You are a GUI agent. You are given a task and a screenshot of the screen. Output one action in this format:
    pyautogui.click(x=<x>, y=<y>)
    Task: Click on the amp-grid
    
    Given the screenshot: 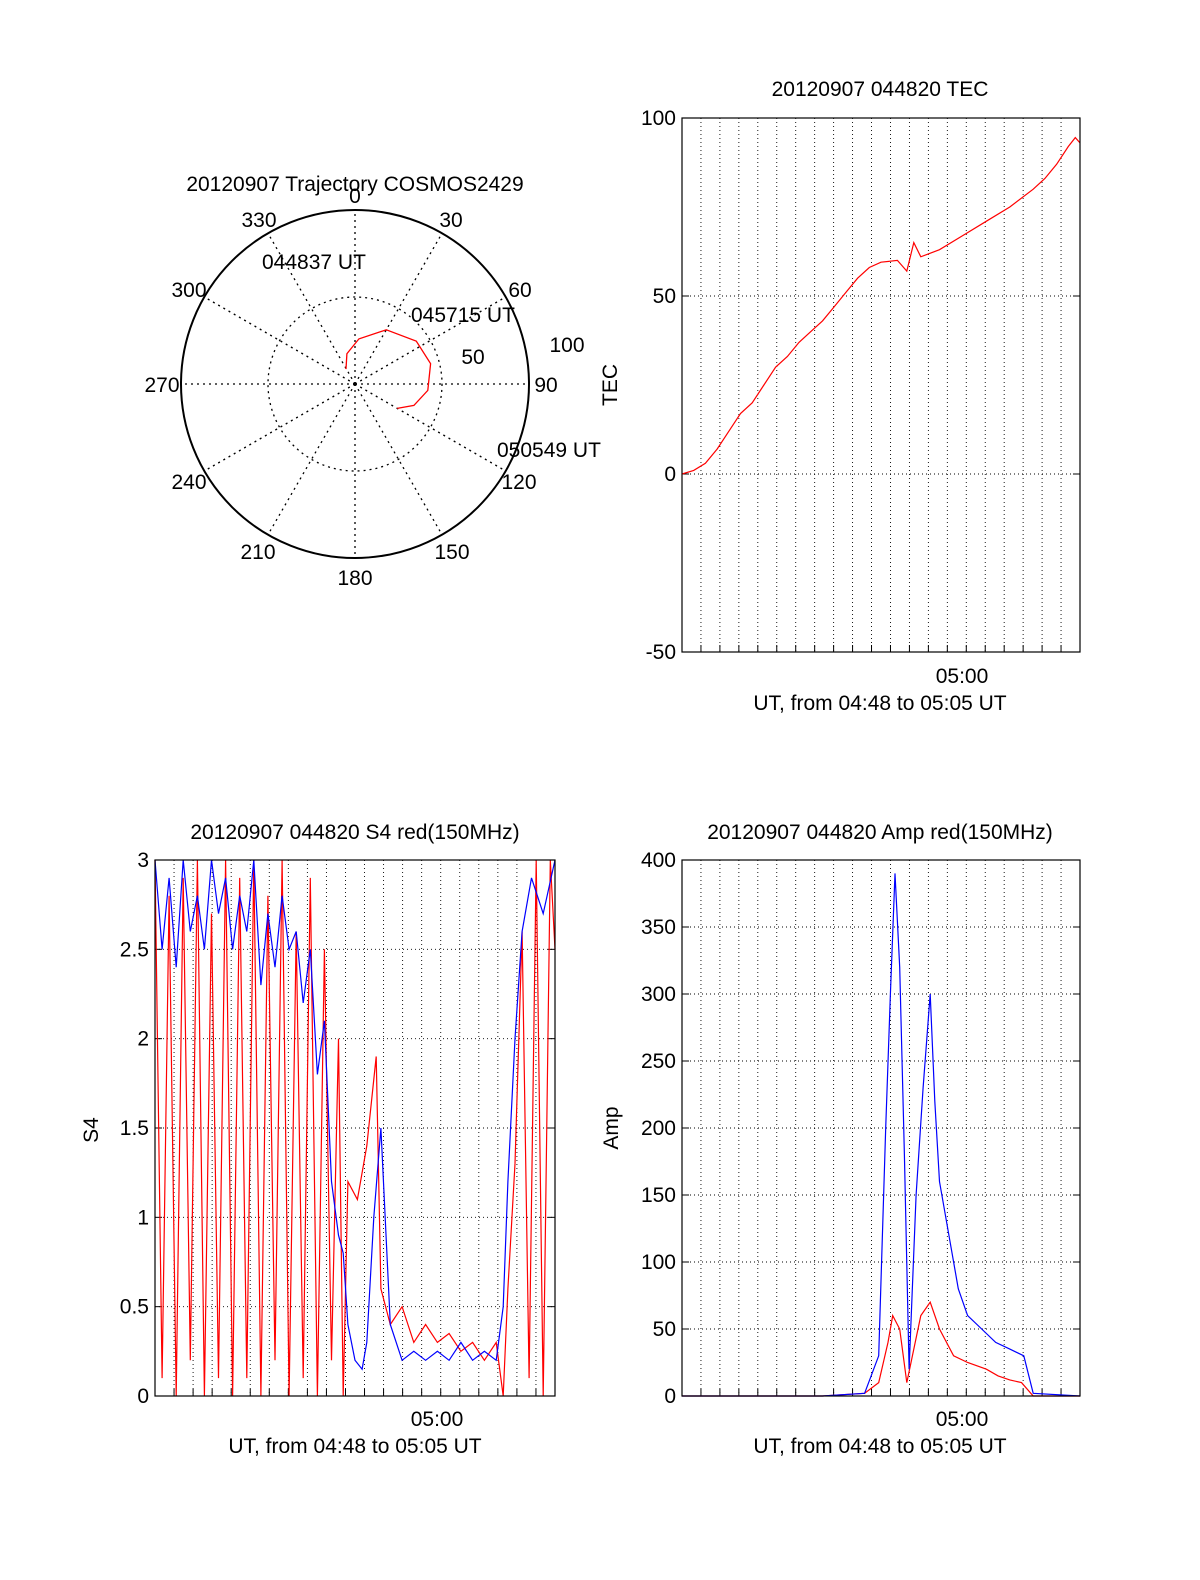 What is the action you would take?
    pyautogui.click(x=881, y=1128)
    